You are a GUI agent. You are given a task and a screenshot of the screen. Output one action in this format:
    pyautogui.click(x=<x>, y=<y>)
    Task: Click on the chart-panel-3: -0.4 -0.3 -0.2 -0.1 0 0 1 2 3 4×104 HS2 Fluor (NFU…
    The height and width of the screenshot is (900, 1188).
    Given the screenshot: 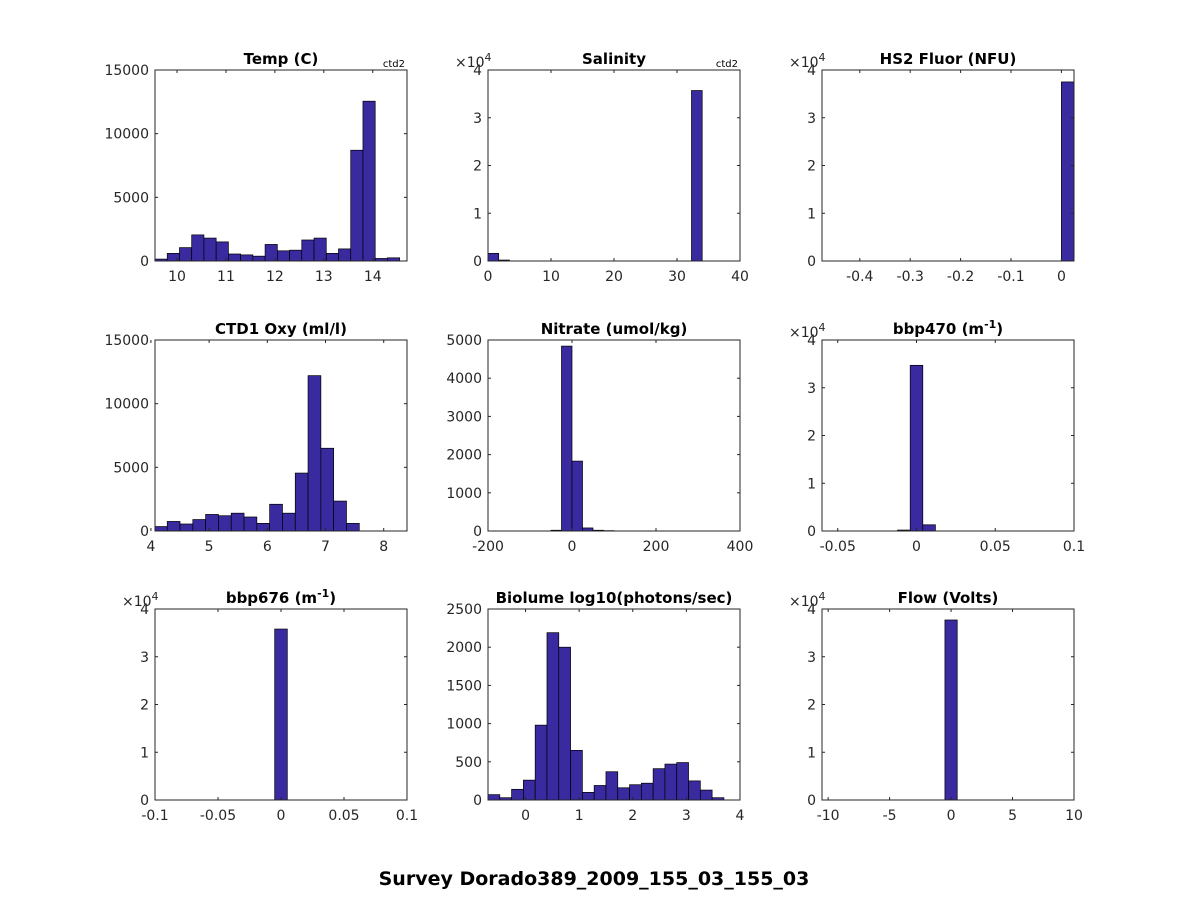 What is the action you would take?
    pyautogui.click(x=932, y=167)
    